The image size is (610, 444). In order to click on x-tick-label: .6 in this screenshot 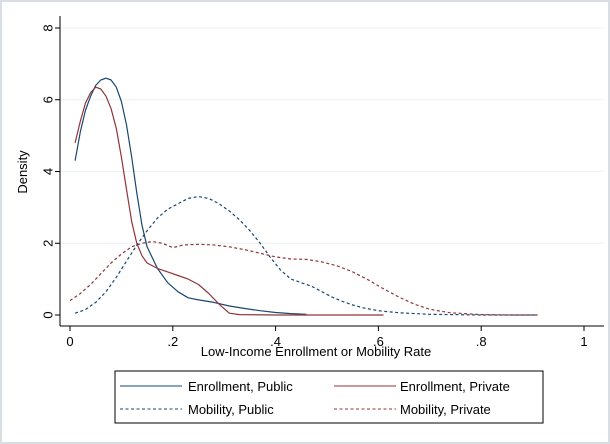, I will do `click(378, 341)`.